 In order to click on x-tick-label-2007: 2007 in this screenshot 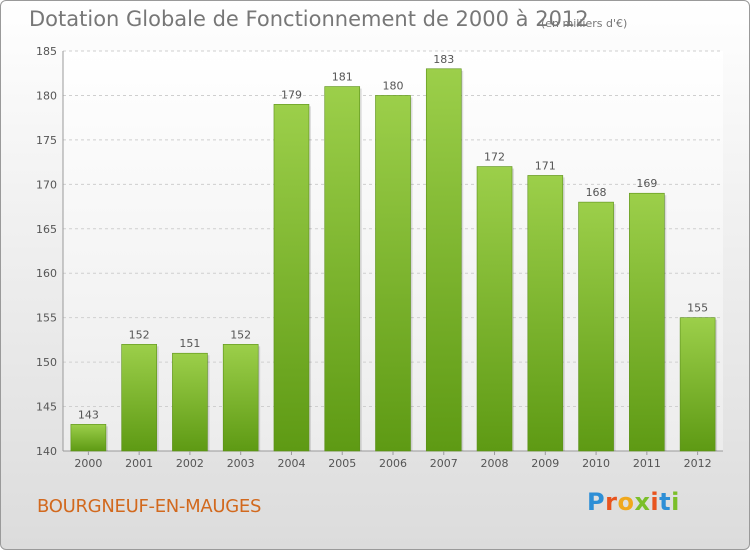, I will do `click(444, 463)`.